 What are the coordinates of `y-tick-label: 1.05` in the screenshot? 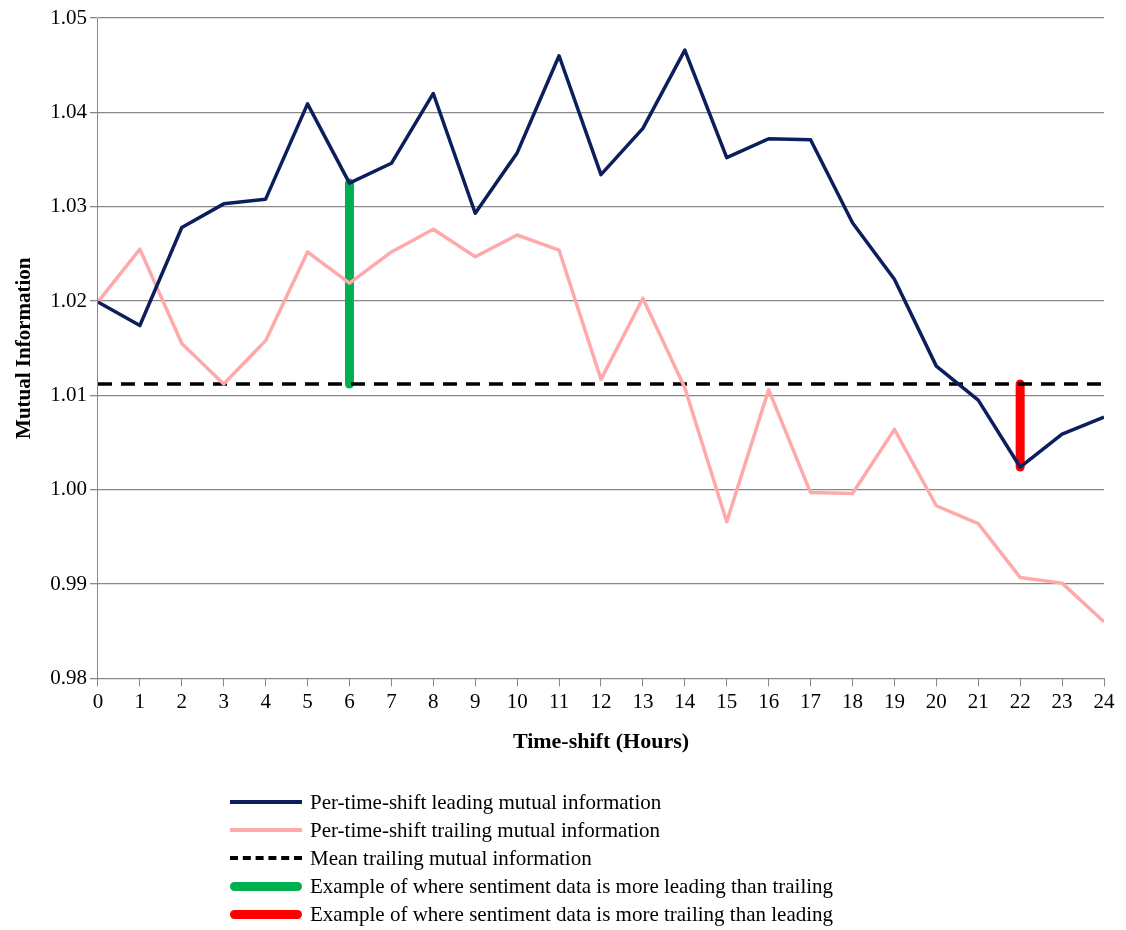 It's located at (68, 16).